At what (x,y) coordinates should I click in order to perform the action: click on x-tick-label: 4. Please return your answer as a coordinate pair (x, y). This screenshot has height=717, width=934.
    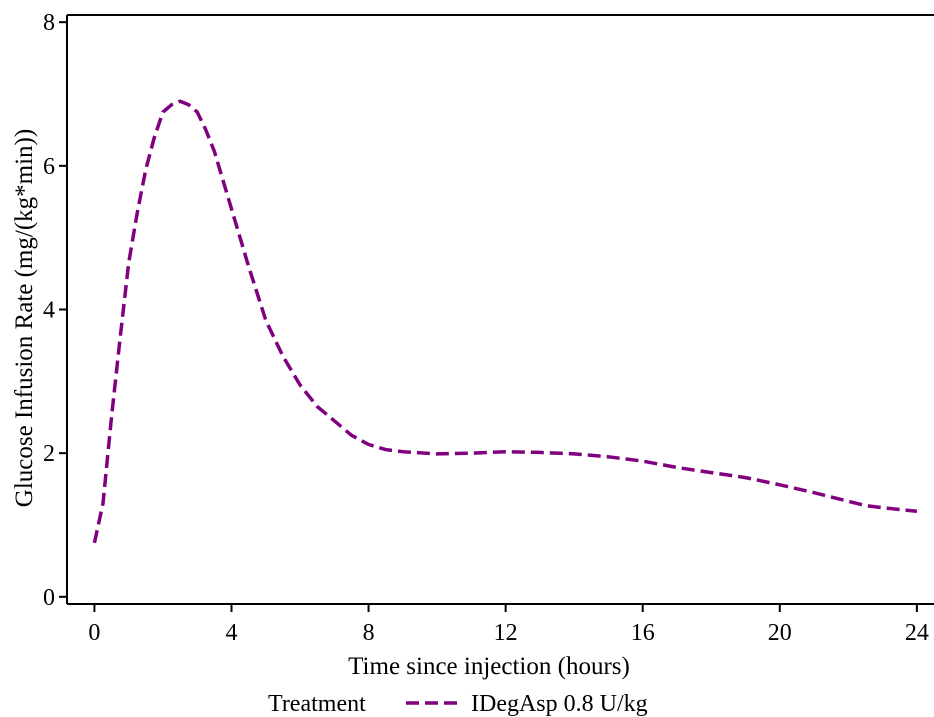
    Looking at the image, I should click on (231, 633).